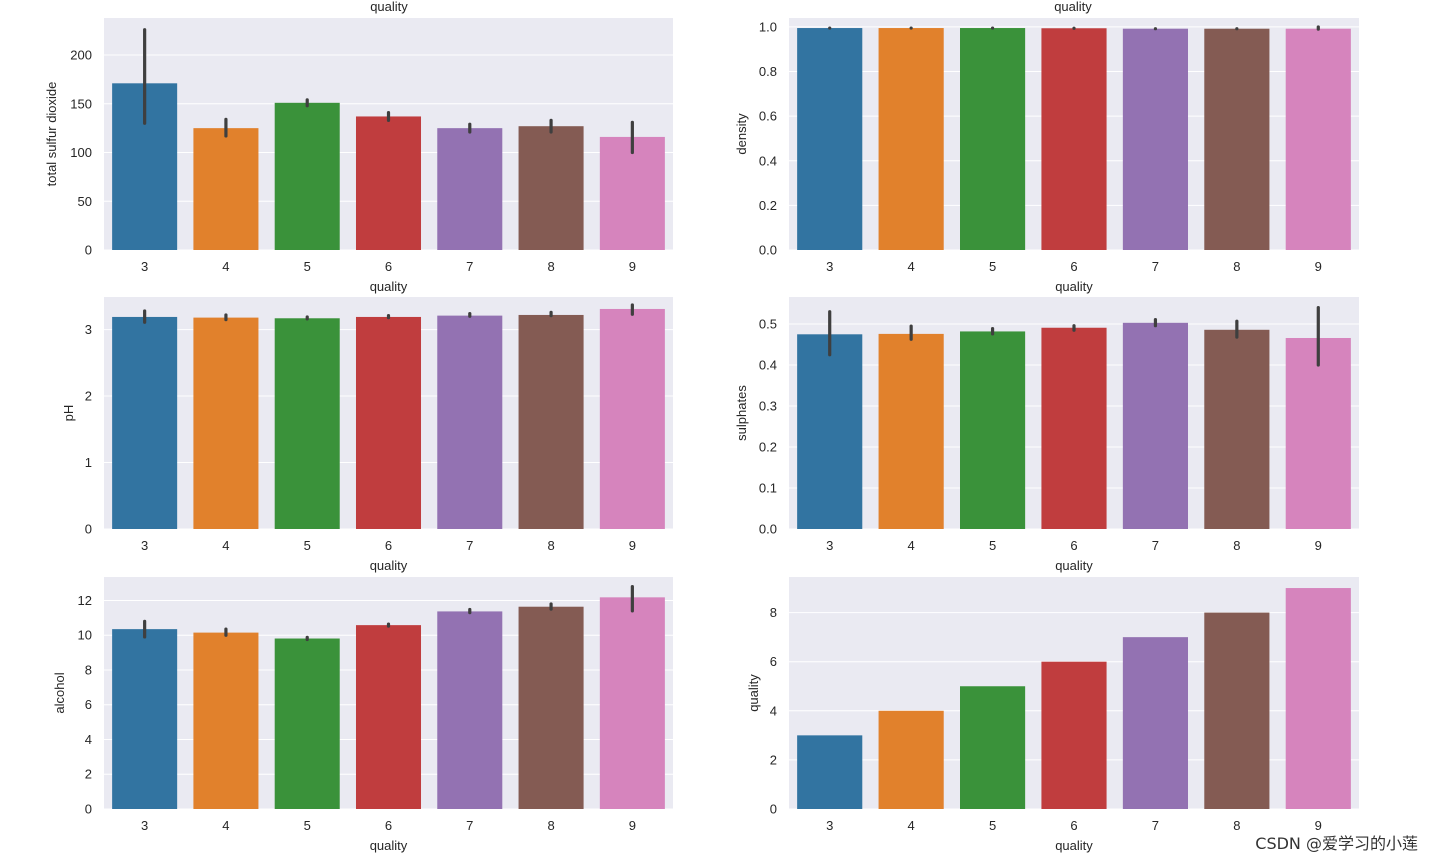 The width and height of the screenshot is (1433, 862). Describe the element at coordinates (85, 635) in the screenshot. I see `y-tick-label: 10` at that location.